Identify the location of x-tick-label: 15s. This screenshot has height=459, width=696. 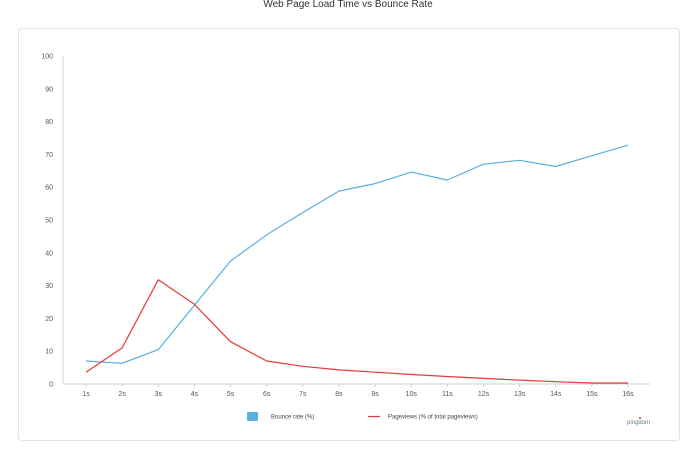
(592, 394).